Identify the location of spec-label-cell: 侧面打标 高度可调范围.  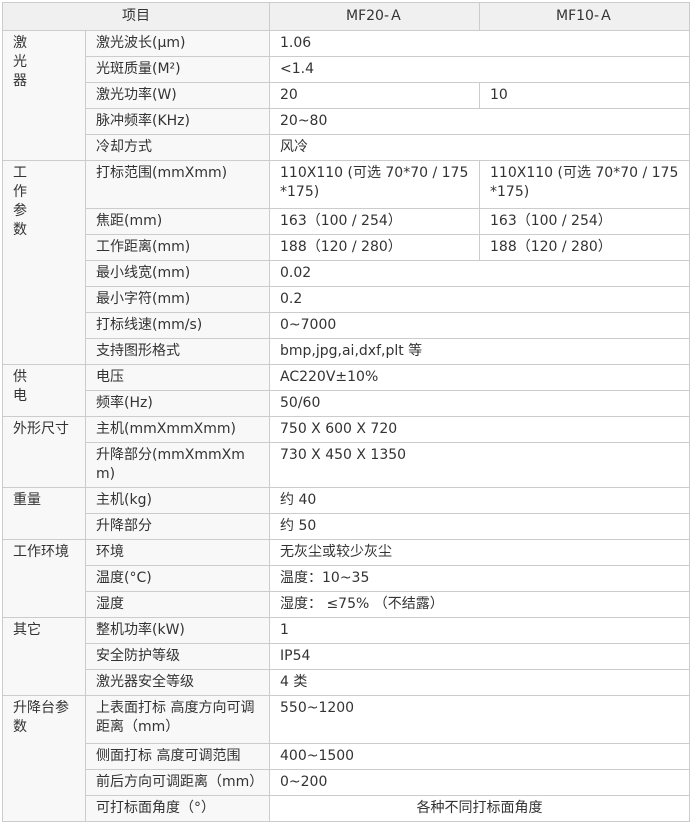
(177, 756).